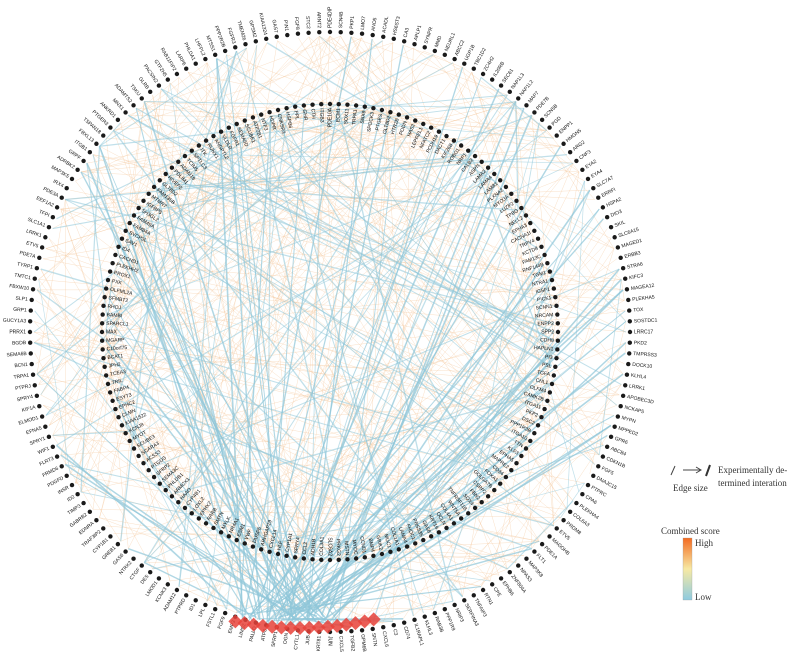 The width and height of the screenshot is (800, 657). Describe the element at coordinates (642, 366) in the screenshot. I see `outer-ring-label: DOCK10` at that location.